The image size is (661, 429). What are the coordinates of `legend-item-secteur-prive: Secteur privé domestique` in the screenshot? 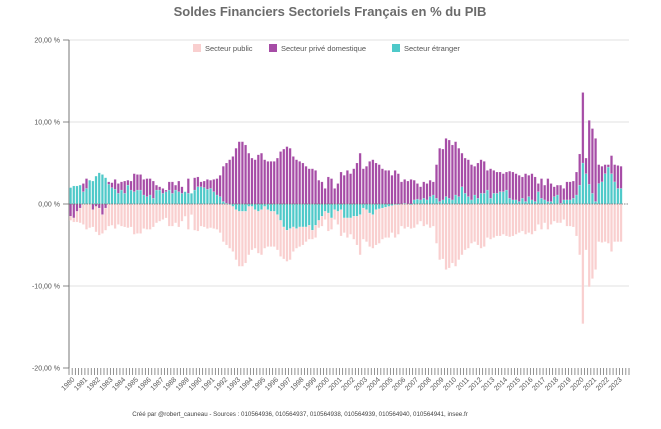 It's located at (317, 48).